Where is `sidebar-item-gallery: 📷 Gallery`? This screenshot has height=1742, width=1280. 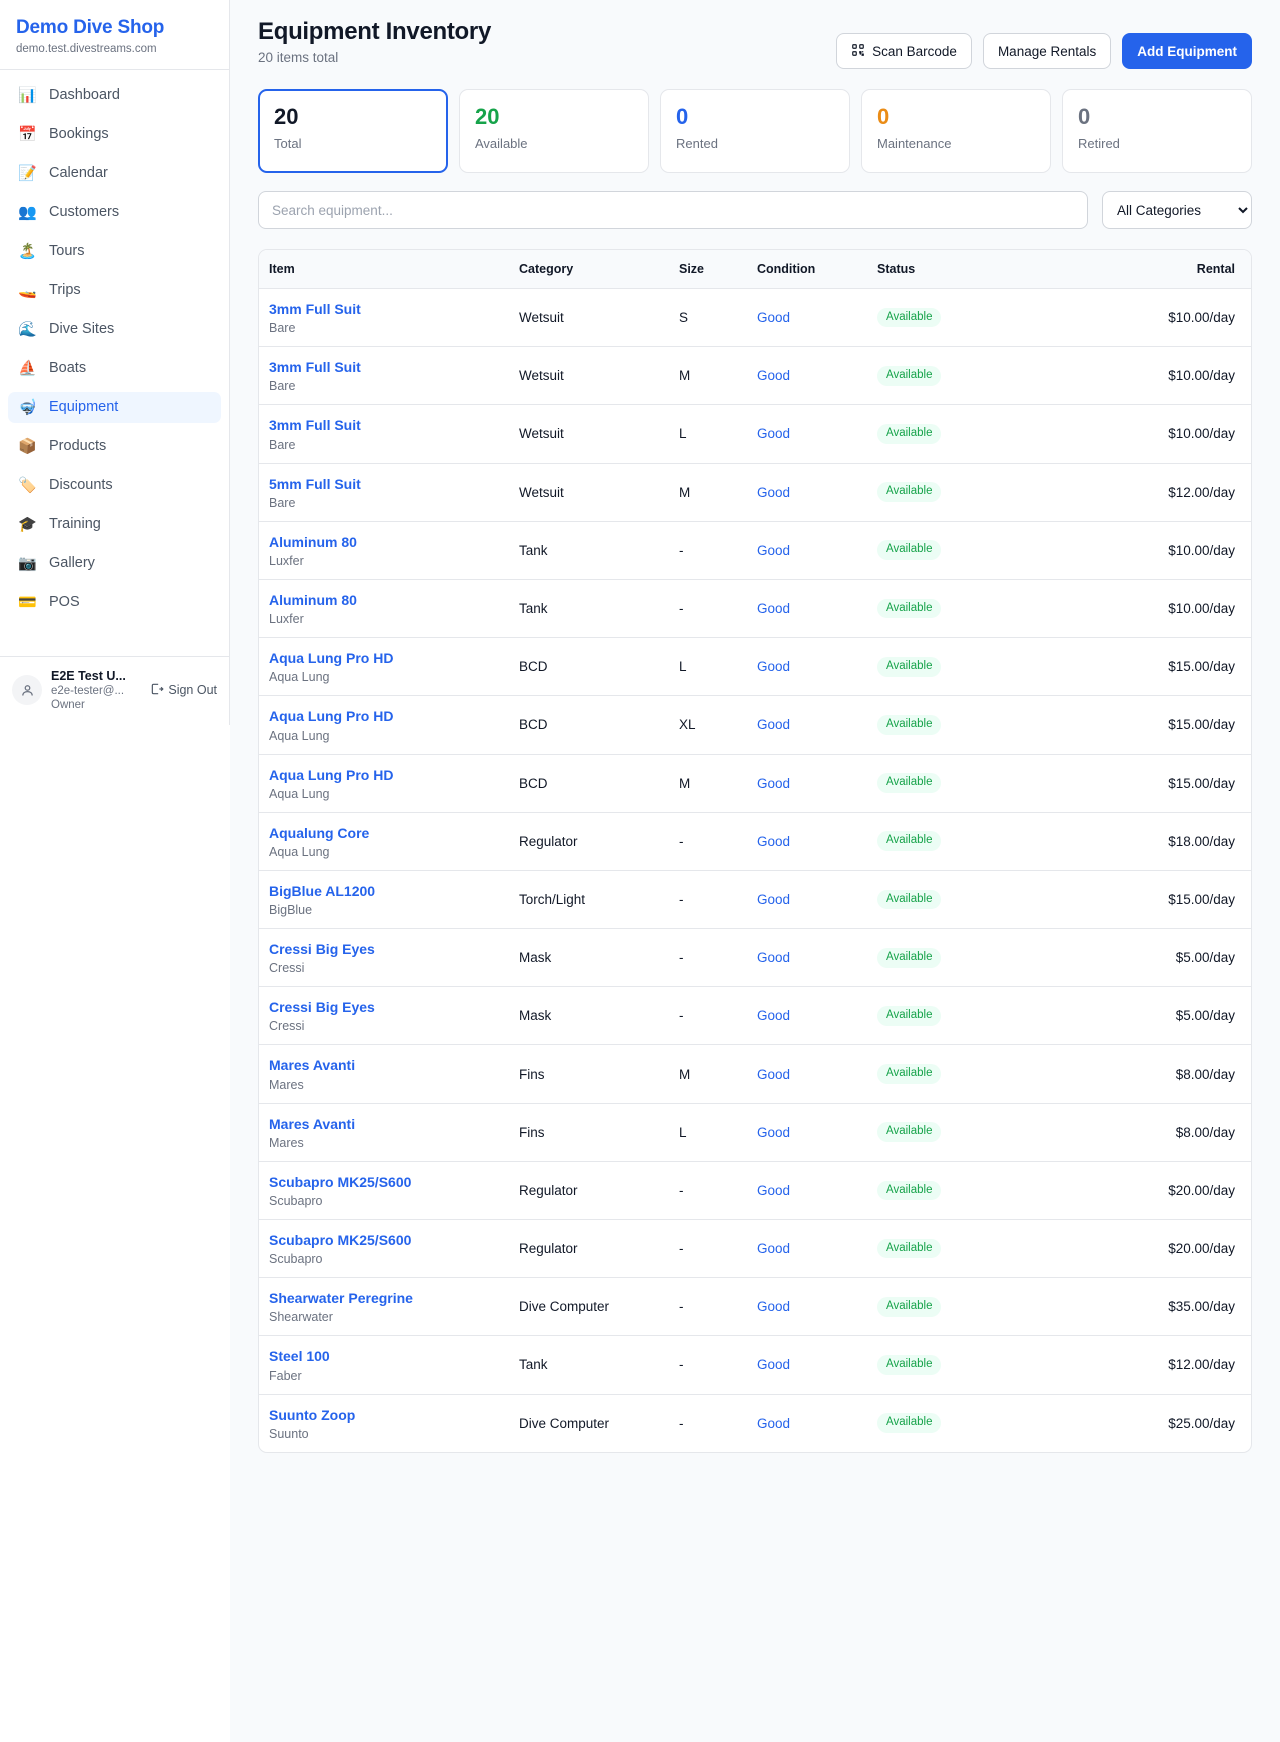 sidebar-item-gallery: 📷 Gallery is located at coordinates (114, 563).